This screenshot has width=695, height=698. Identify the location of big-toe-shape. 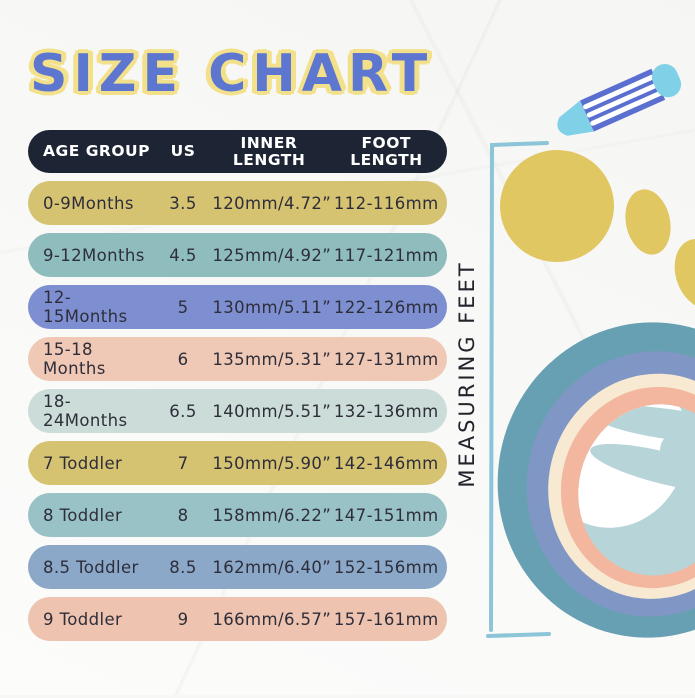
(557, 206).